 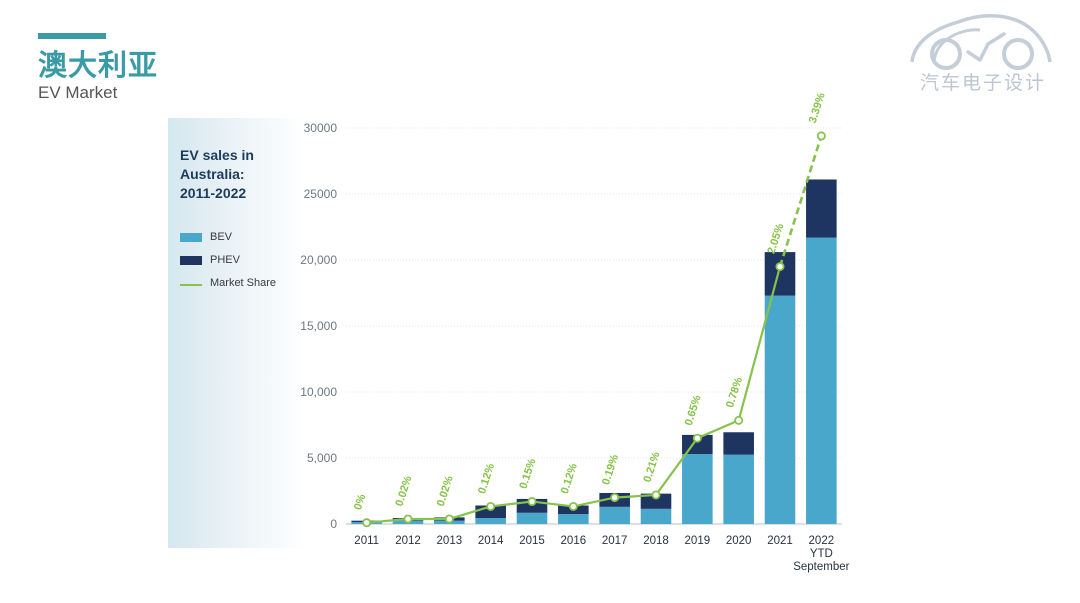 What do you see at coordinates (321, 128) in the screenshot?
I see `y-tick-label: 30000` at bounding box center [321, 128].